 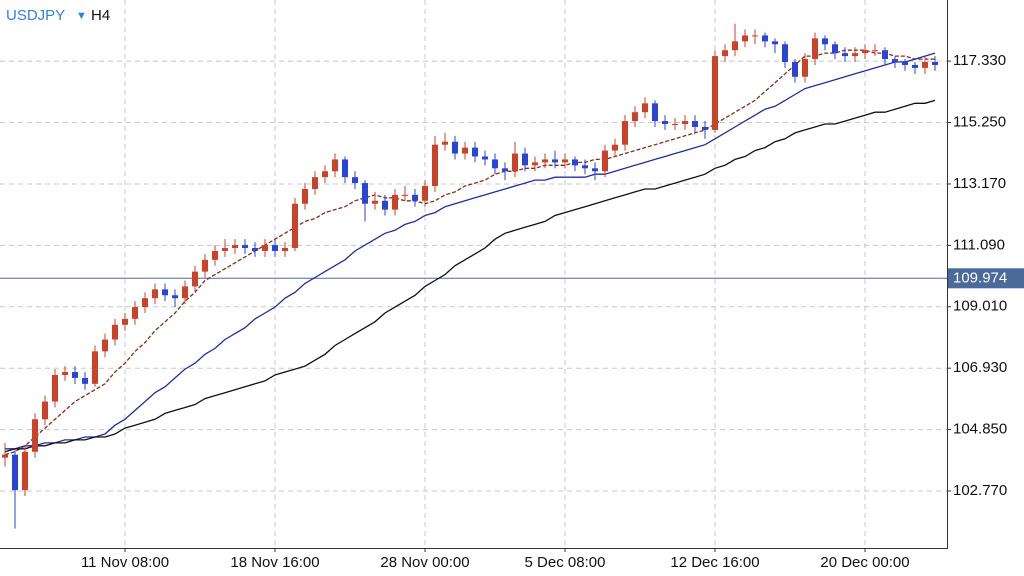 What do you see at coordinates (864, 562) in the screenshot?
I see `x-tick-label: 20 Dec 00:00` at bounding box center [864, 562].